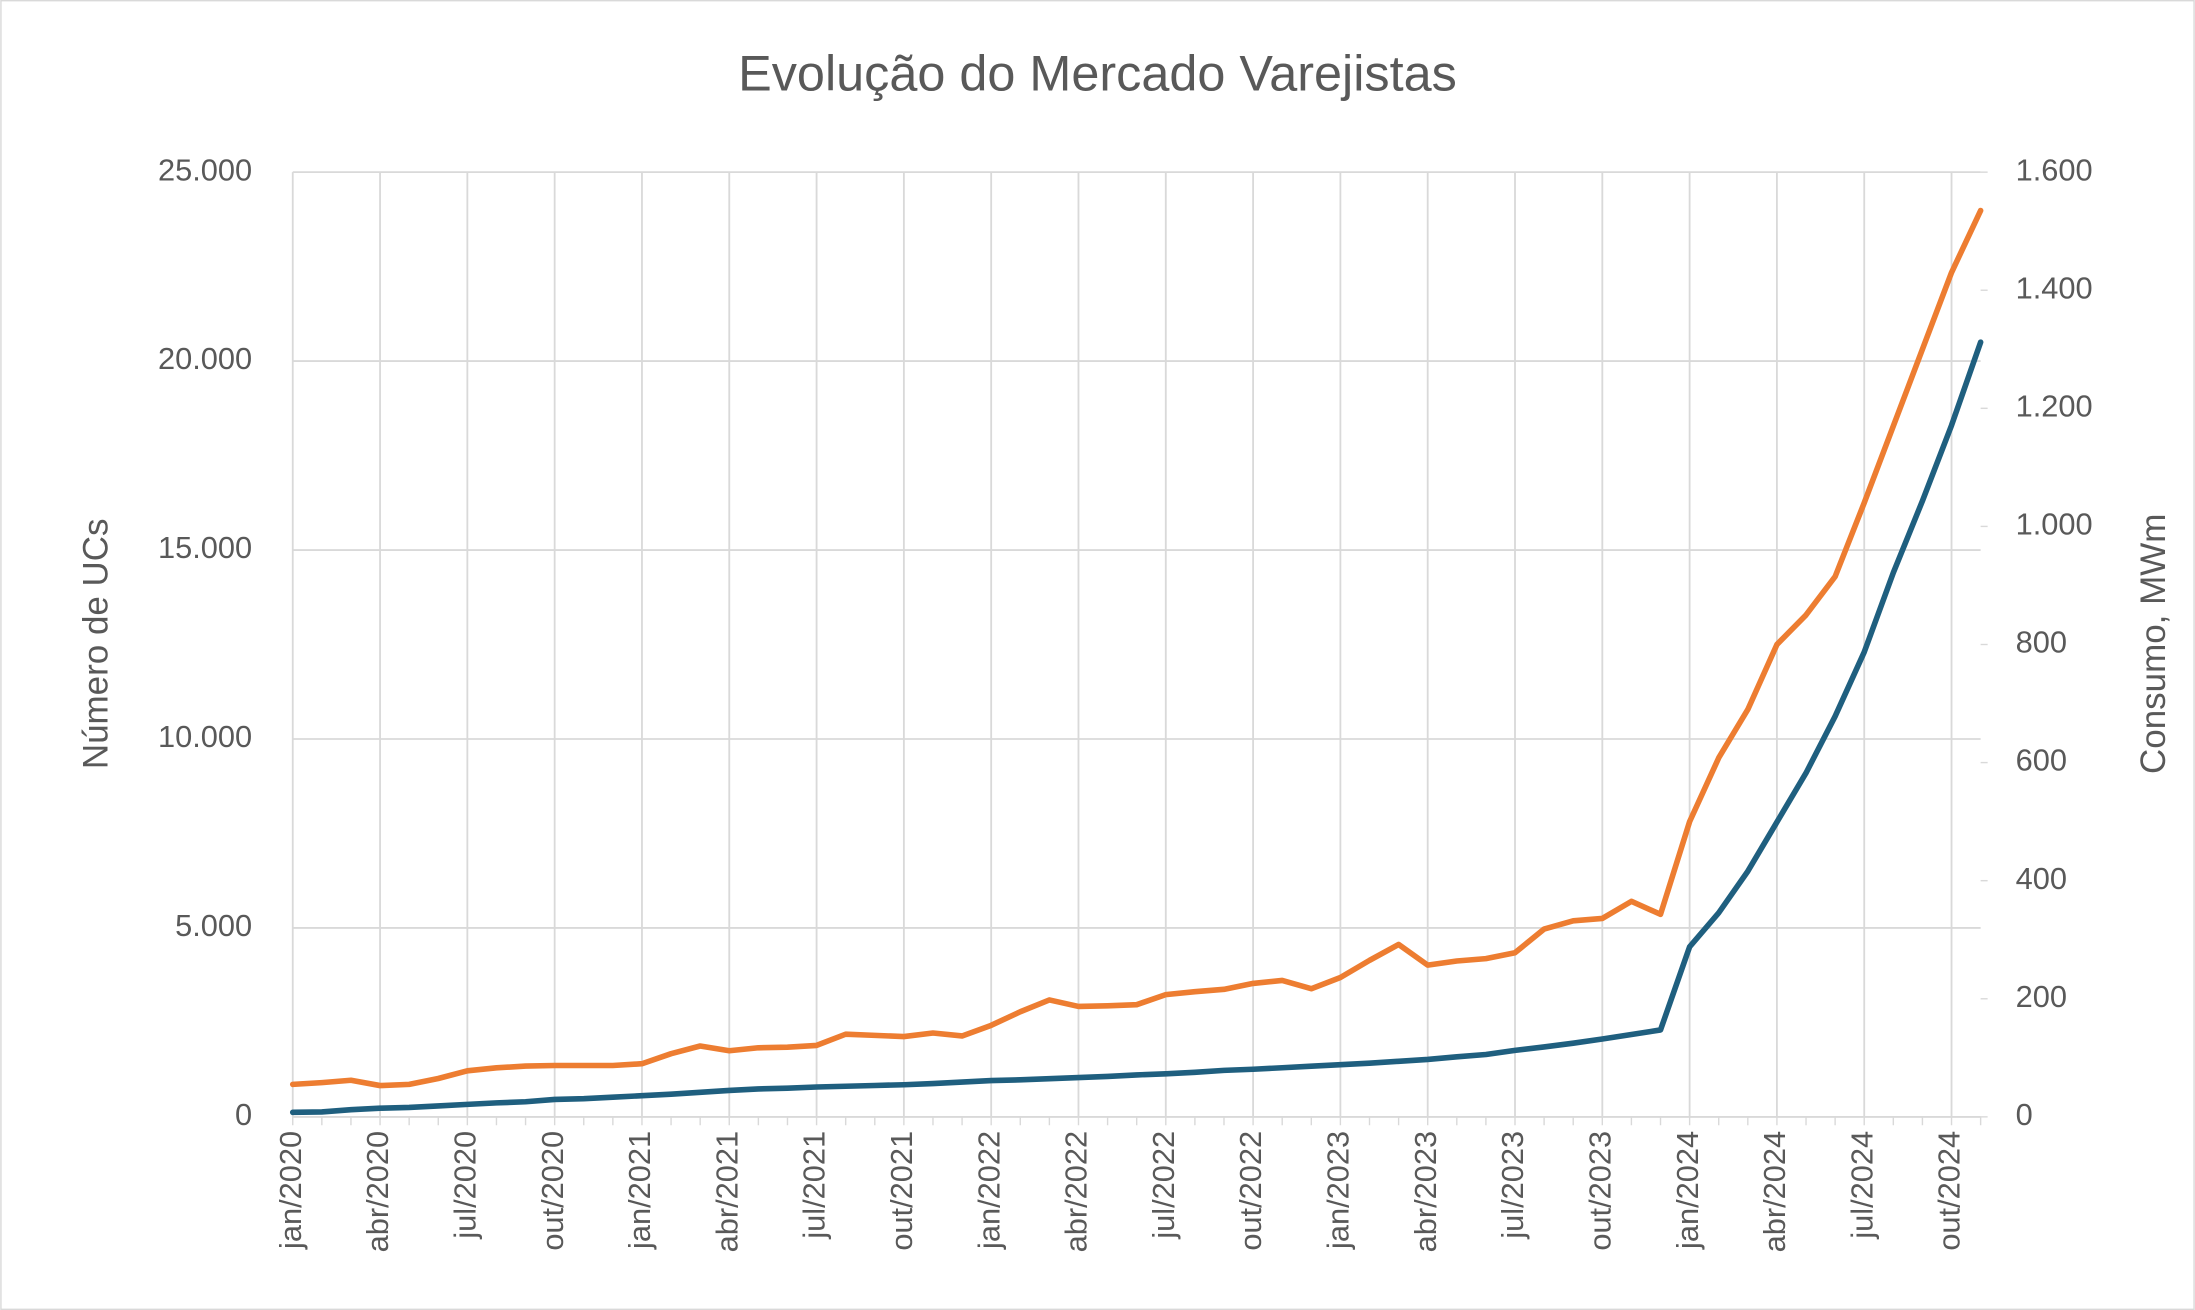 The image size is (2195, 1310). What do you see at coordinates (213, 925) in the screenshot?
I see `y-tick-label: 5.000` at bounding box center [213, 925].